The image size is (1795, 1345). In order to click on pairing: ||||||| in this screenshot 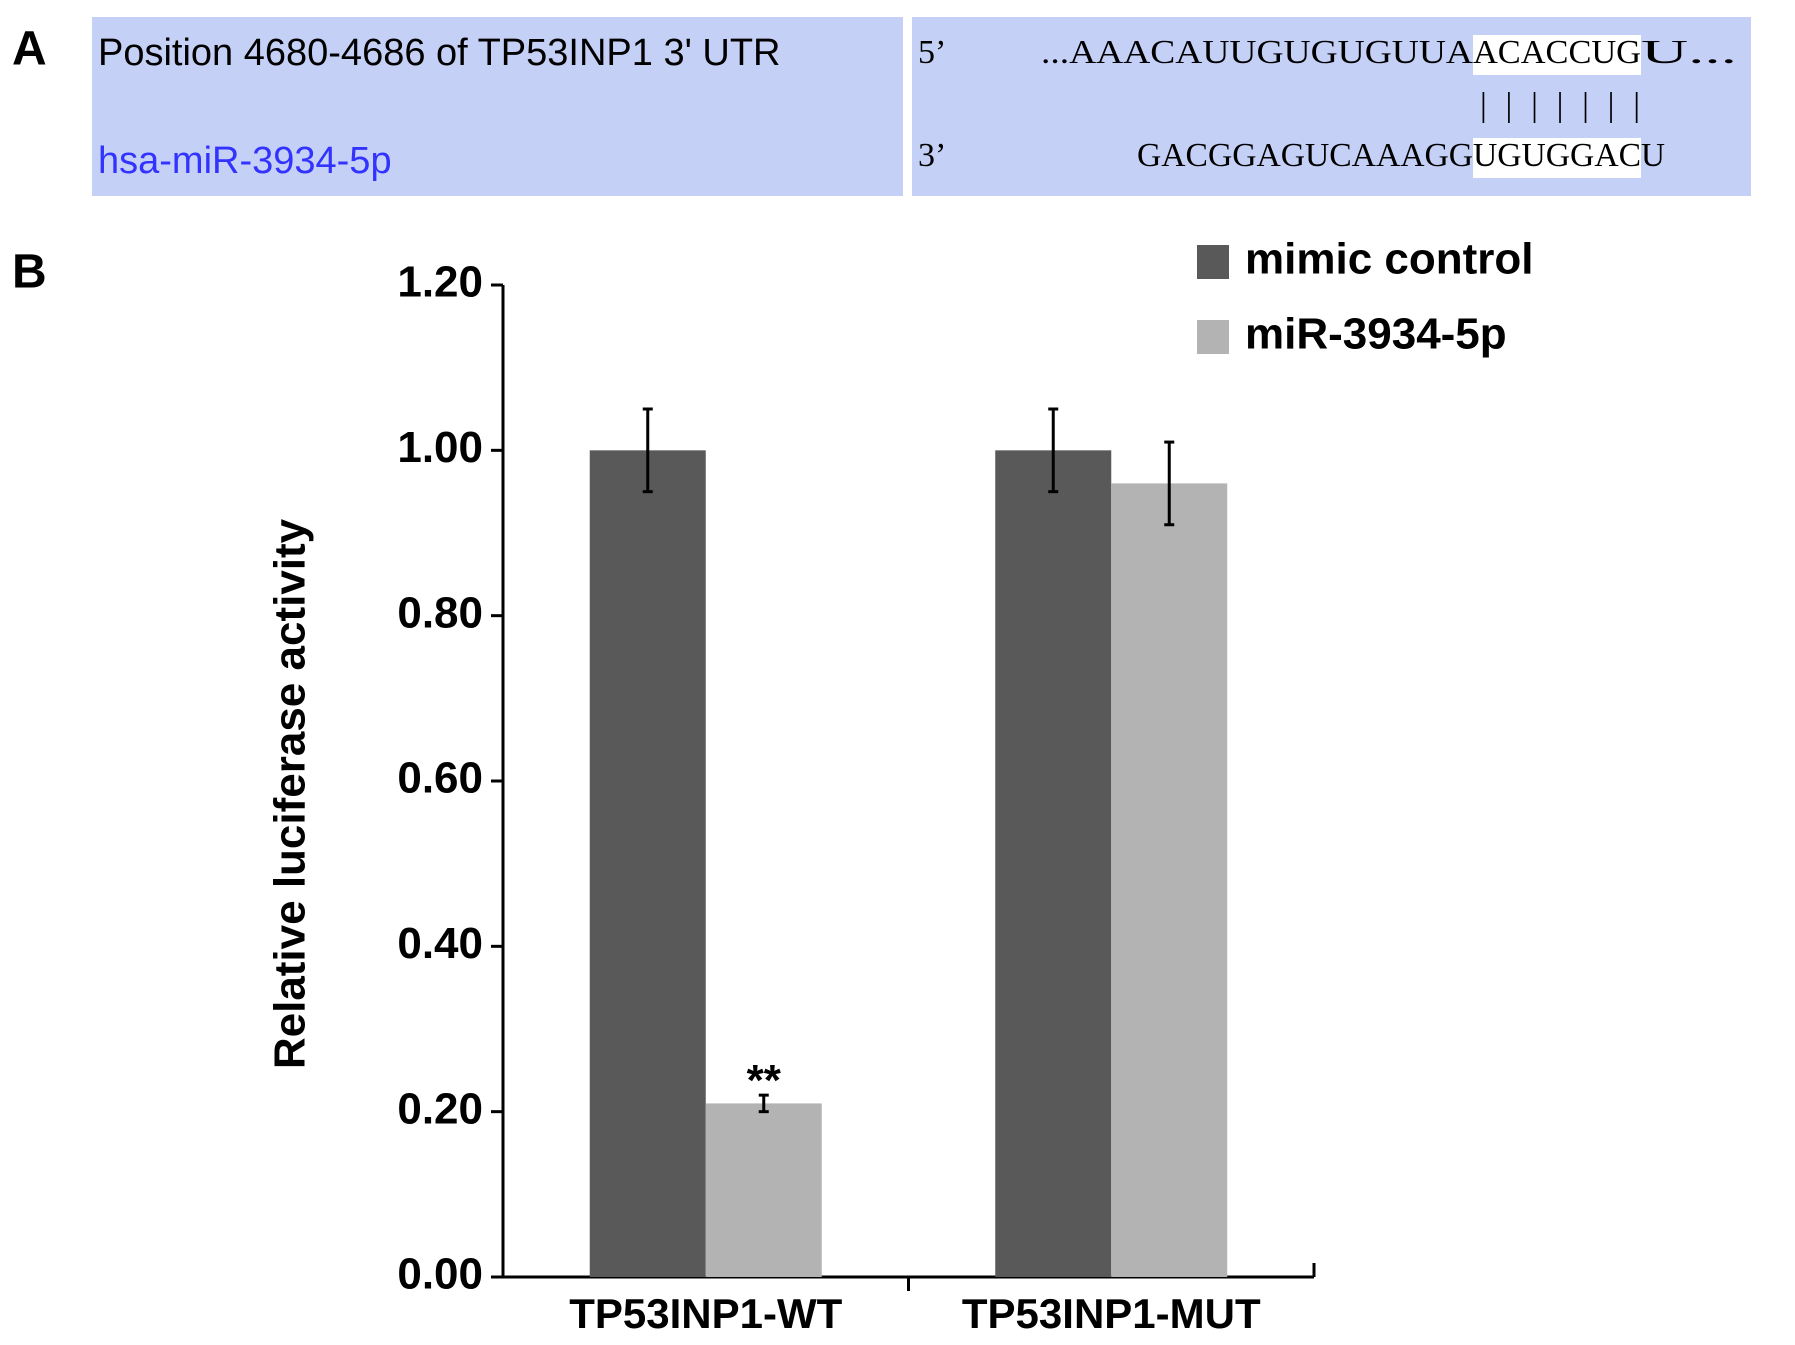, I will do `click(1560, 105)`.